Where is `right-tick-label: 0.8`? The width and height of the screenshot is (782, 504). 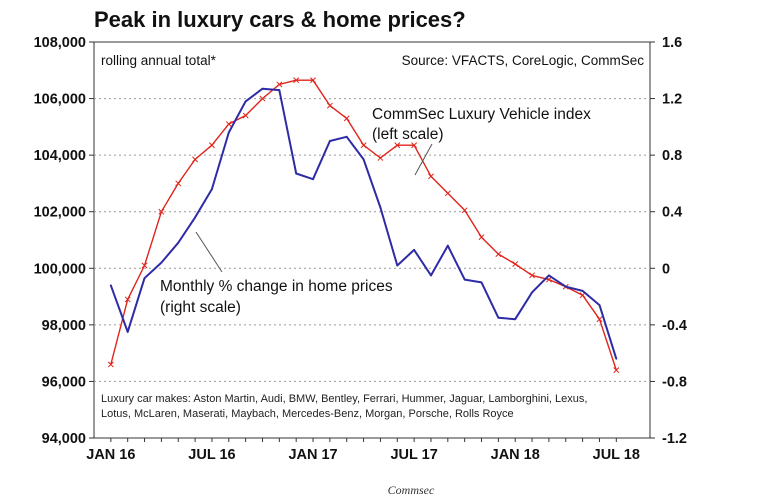
right-tick-label: 0.8 is located at coordinates (672, 156).